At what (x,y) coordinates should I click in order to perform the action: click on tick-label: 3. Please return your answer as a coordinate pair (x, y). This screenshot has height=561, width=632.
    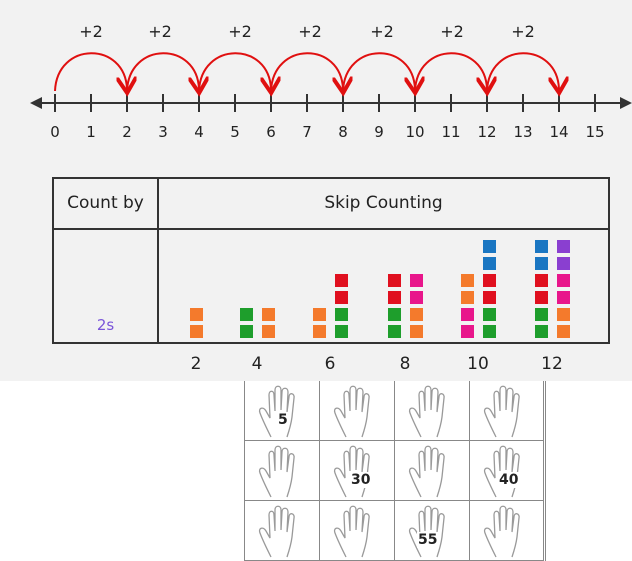
    Looking at the image, I should click on (163, 132).